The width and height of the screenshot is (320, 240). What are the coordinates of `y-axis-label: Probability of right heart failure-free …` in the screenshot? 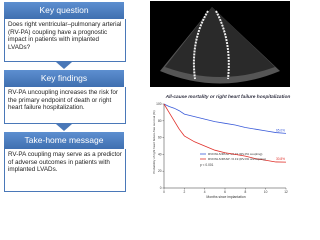 It's located at (154, 141).